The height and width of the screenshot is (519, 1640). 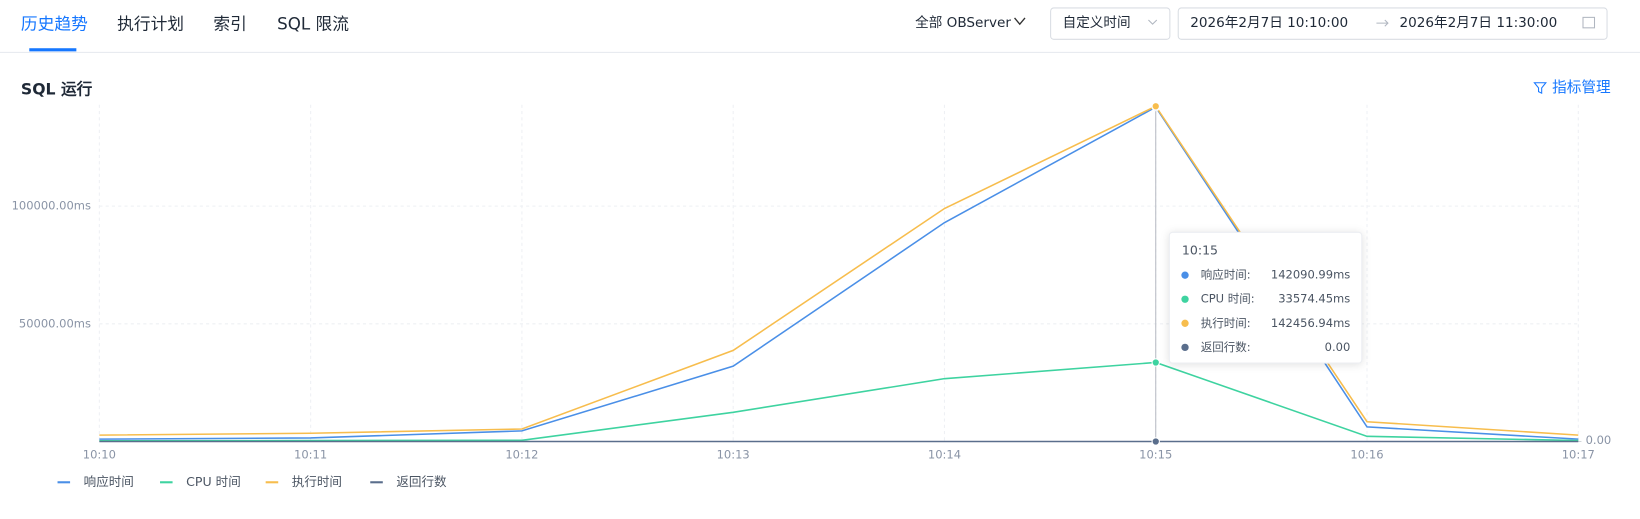 I want to click on range-arrow, so click(x=1382, y=23).